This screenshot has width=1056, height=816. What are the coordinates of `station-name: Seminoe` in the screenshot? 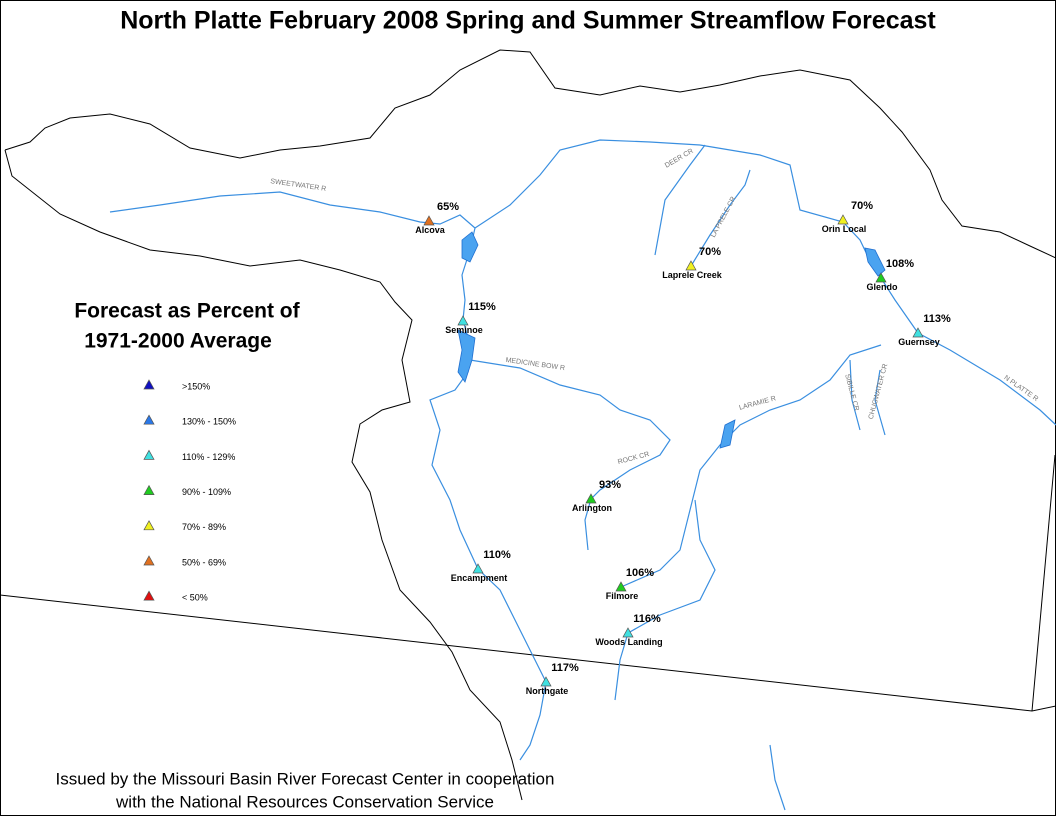 It's located at (464, 330).